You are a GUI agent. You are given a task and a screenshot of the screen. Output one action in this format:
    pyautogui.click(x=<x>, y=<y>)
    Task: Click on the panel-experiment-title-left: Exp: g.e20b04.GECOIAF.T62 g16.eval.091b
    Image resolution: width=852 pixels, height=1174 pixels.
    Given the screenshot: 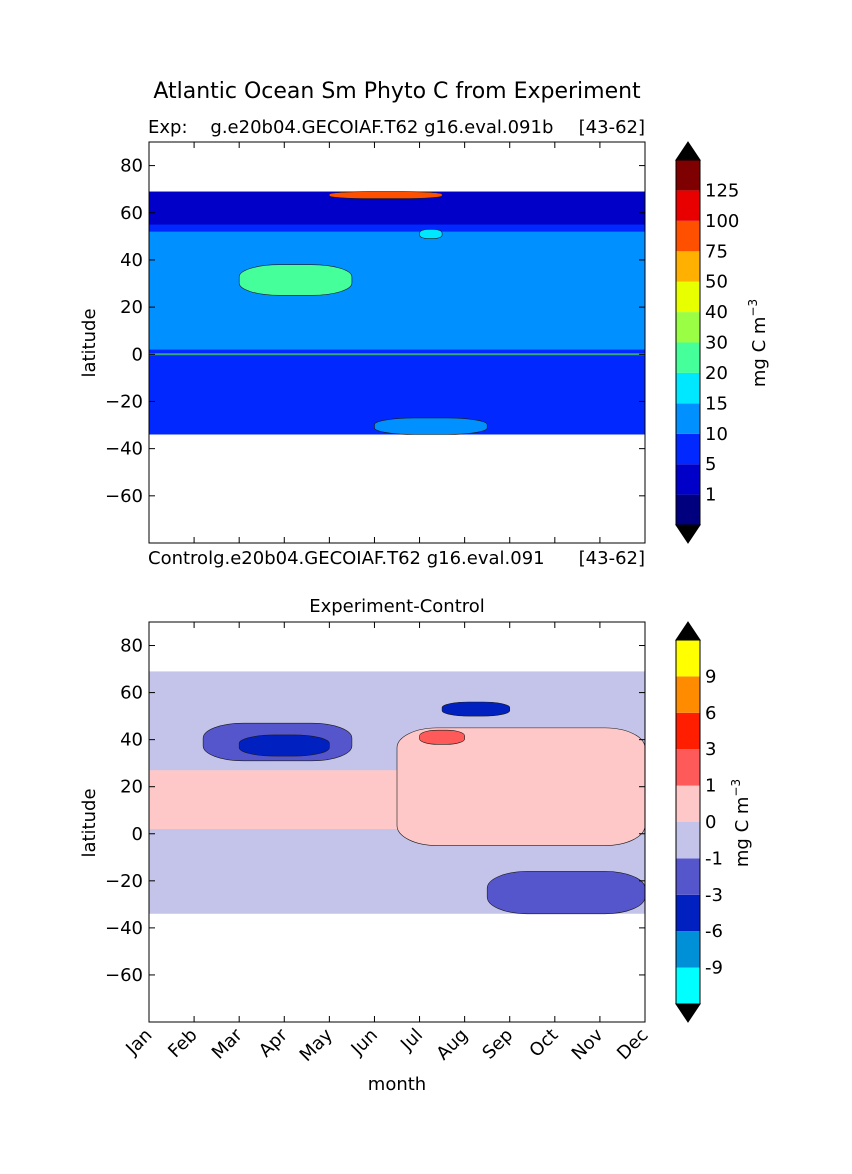 What is the action you would take?
    pyautogui.click(x=350, y=127)
    